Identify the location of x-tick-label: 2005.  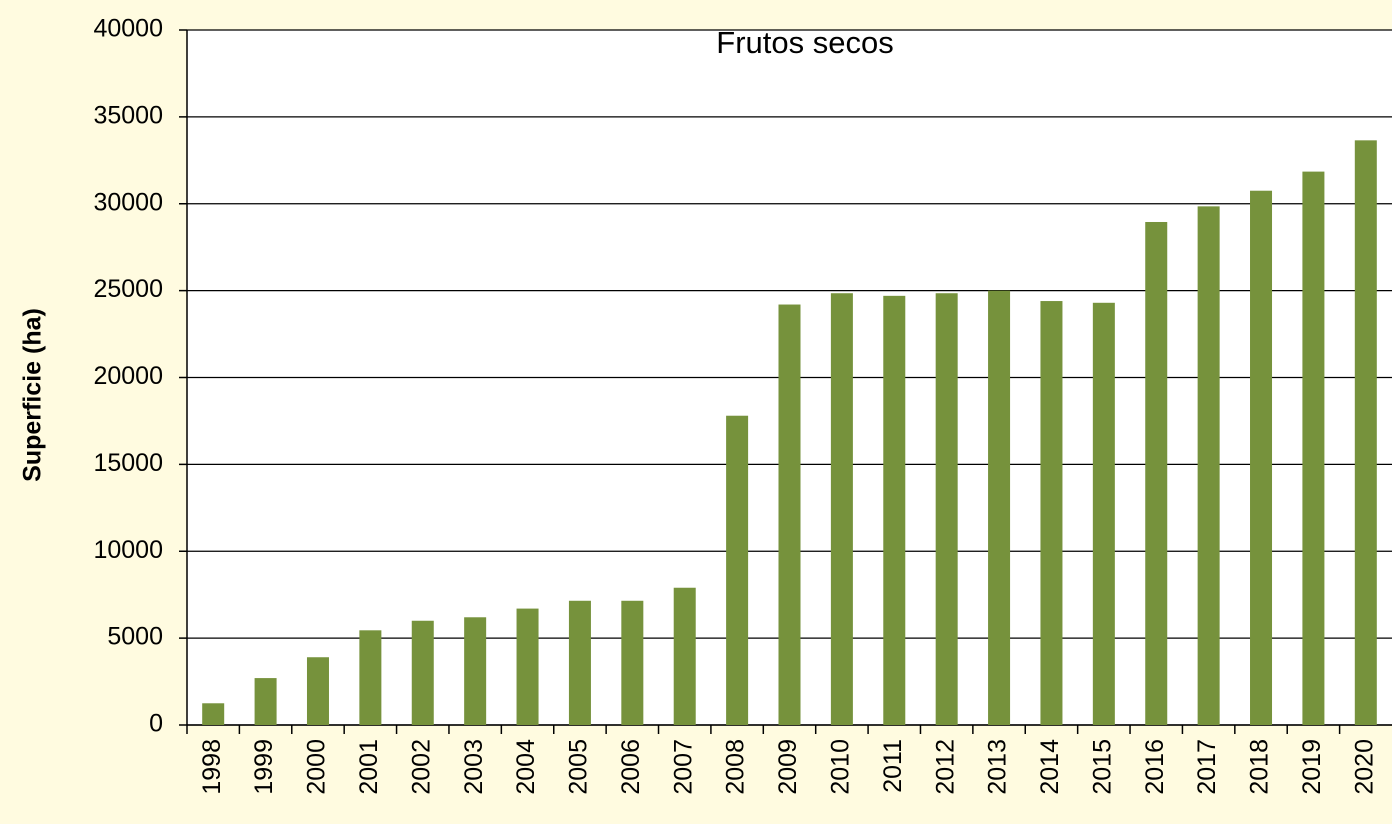
(579, 767).